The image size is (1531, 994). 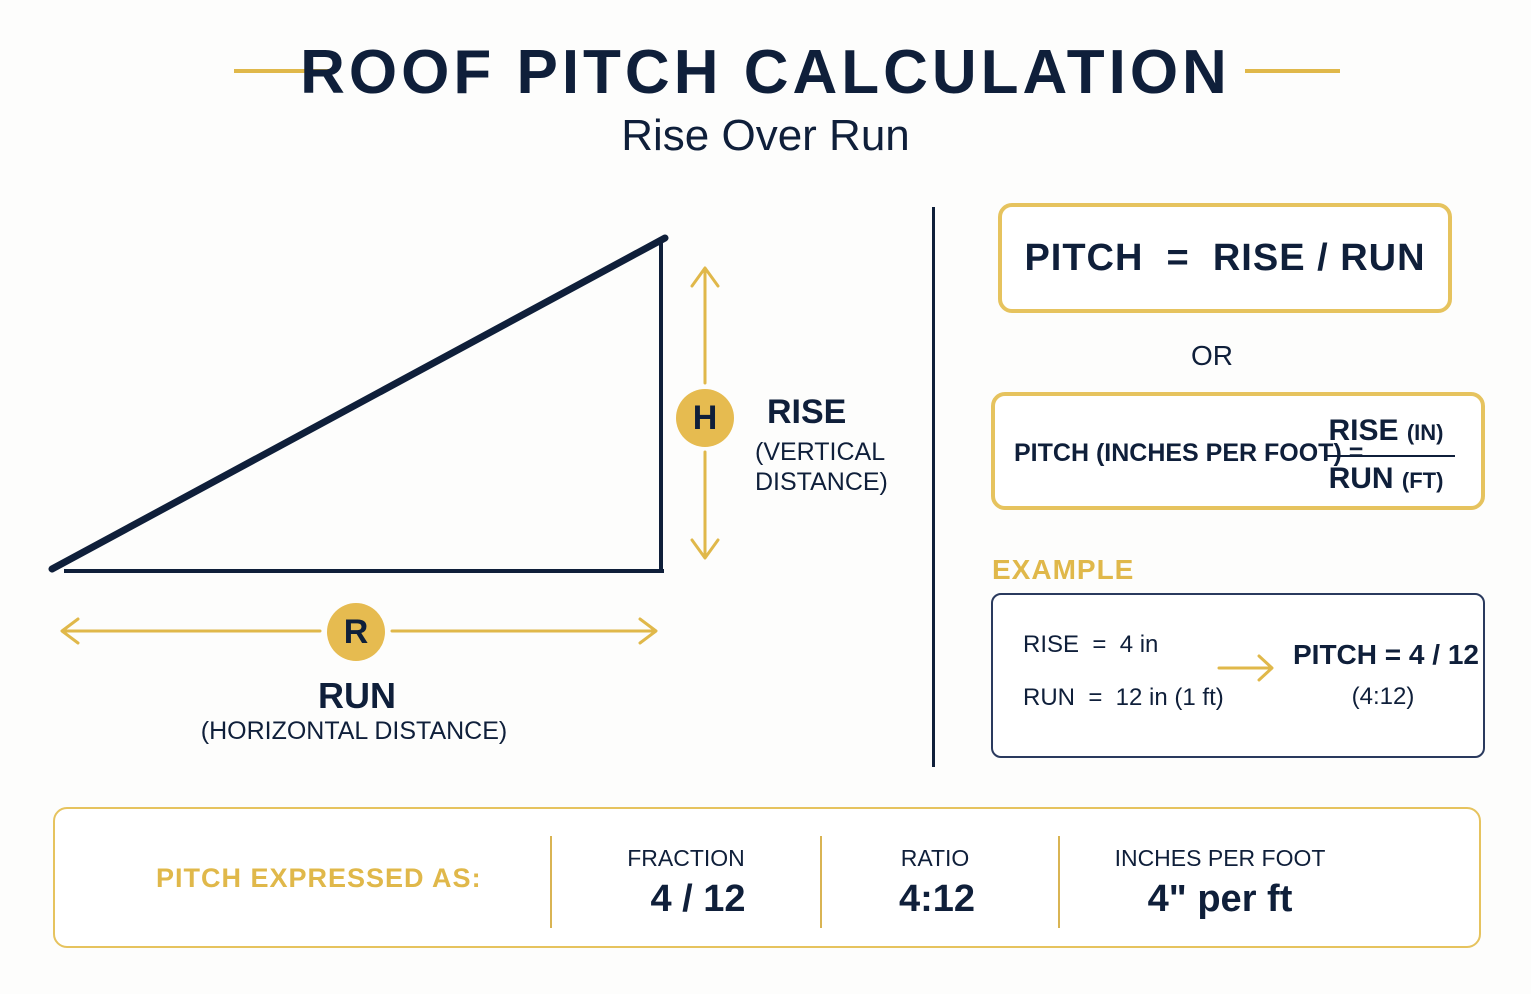 What do you see at coordinates (821, 482) in the screenshot?
I see `rise-sublabel-line2: DISTANCE)` at bounding box center [821, 482].